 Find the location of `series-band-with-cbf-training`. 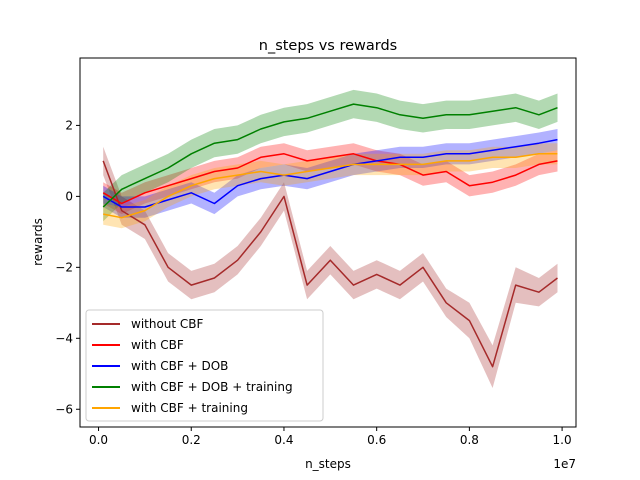

series-band-with-cbf-training is located at coordinates (330, 186).